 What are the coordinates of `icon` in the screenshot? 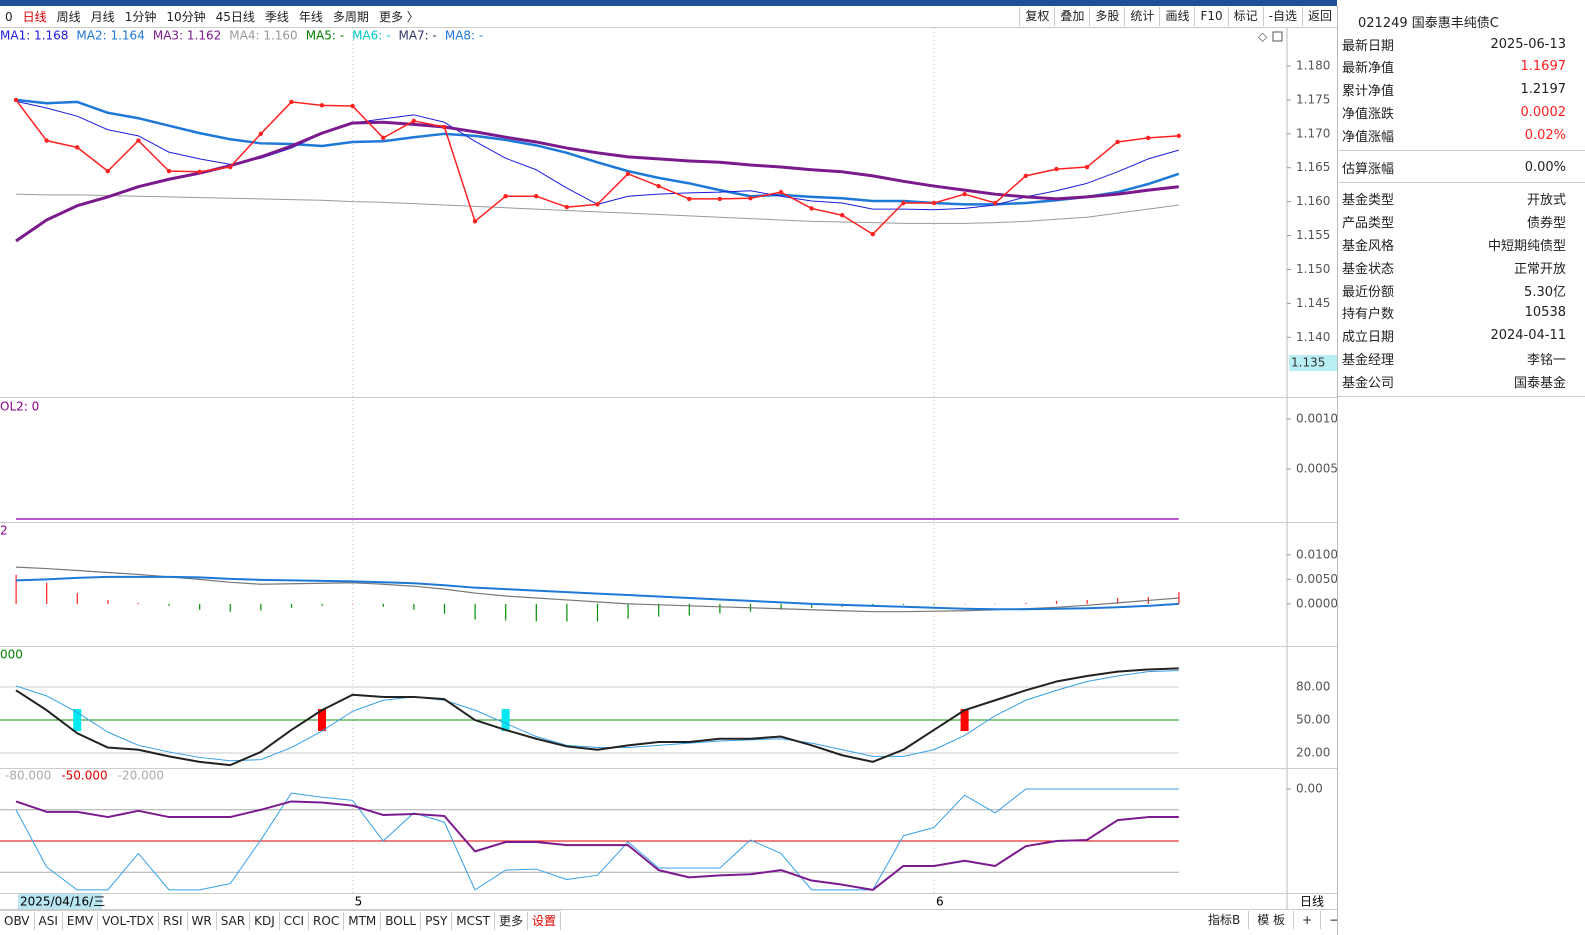 It's located at (1277, 36).